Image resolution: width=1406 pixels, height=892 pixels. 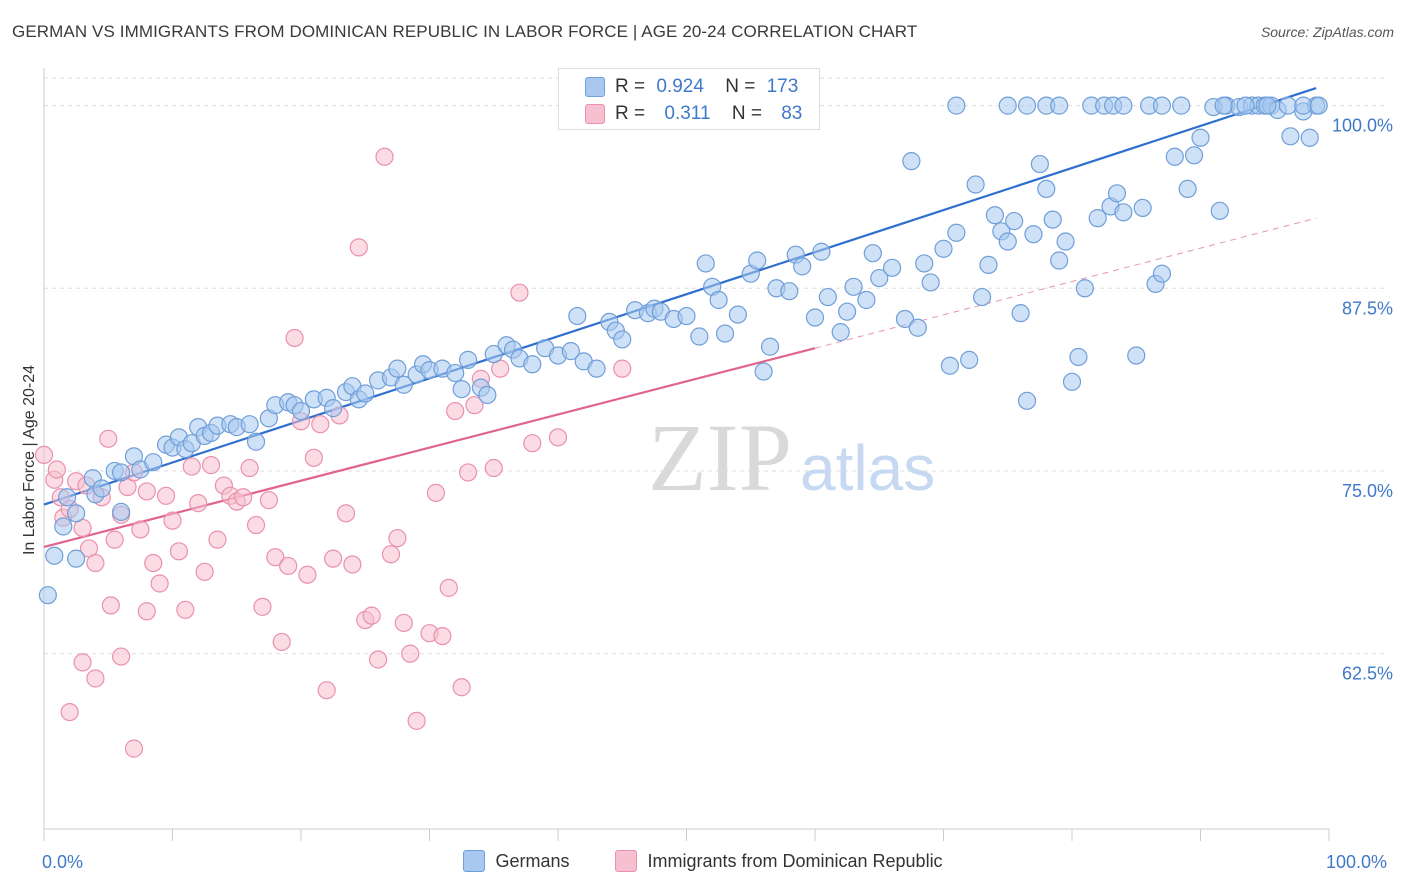 What do you see at coordinates (29, 460) in the screenshot?
I see `y-axis-label: In Labor Force | Age 20-24` at bounding box center [29, 460].